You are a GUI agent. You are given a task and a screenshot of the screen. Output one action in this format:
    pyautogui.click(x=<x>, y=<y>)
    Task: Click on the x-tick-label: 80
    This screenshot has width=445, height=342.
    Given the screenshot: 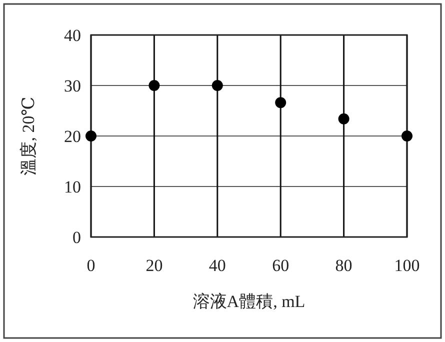 What is the action you would take?
    pyautogui.click(x=343, y=265)
    